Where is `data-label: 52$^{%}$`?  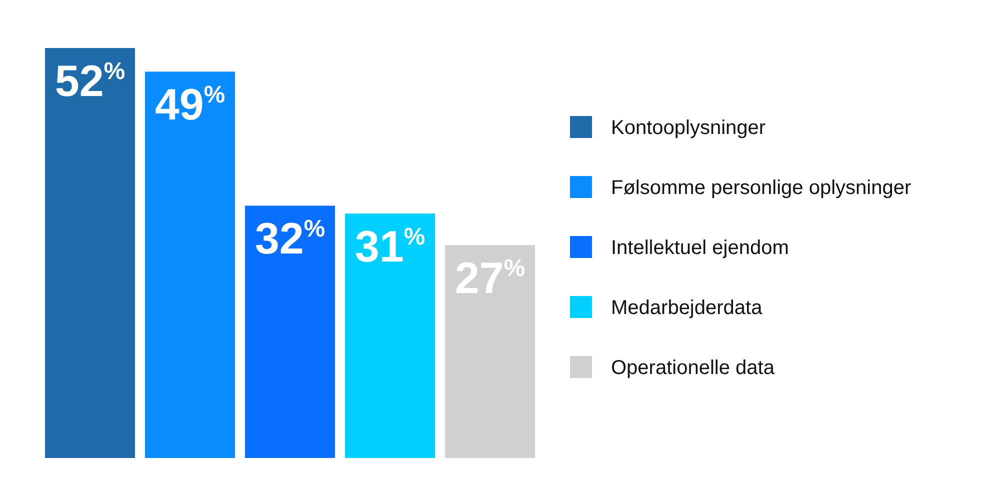
data-label: 52$^{%}$ is located at coordinates (90, 81).